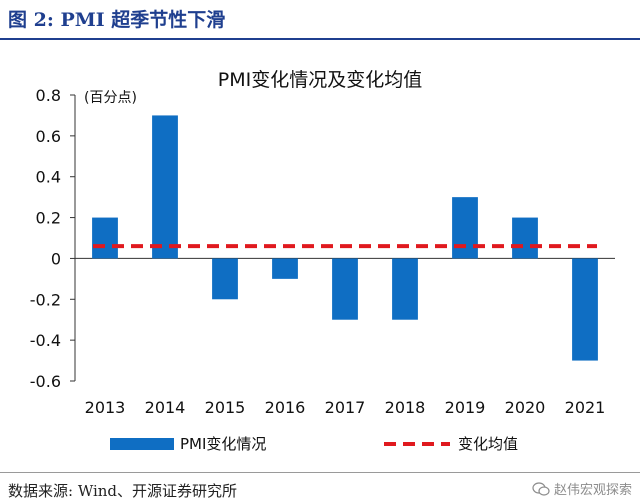 This screenshot has width=640, height=504. What do you see at coordinates (117, 20) in the screenshot?
I see `figure-title: 图 2: PMI 超季节性下滑` at bounding box center [117, 20].